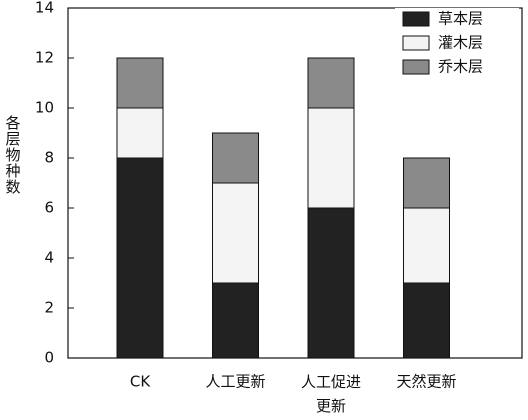 The height and width of the screenshot is (420, 528). What do you see at coordinates (44, 108) in the screenshot?
I see `y-tick-label: 10` at bounding box center [44, 108].